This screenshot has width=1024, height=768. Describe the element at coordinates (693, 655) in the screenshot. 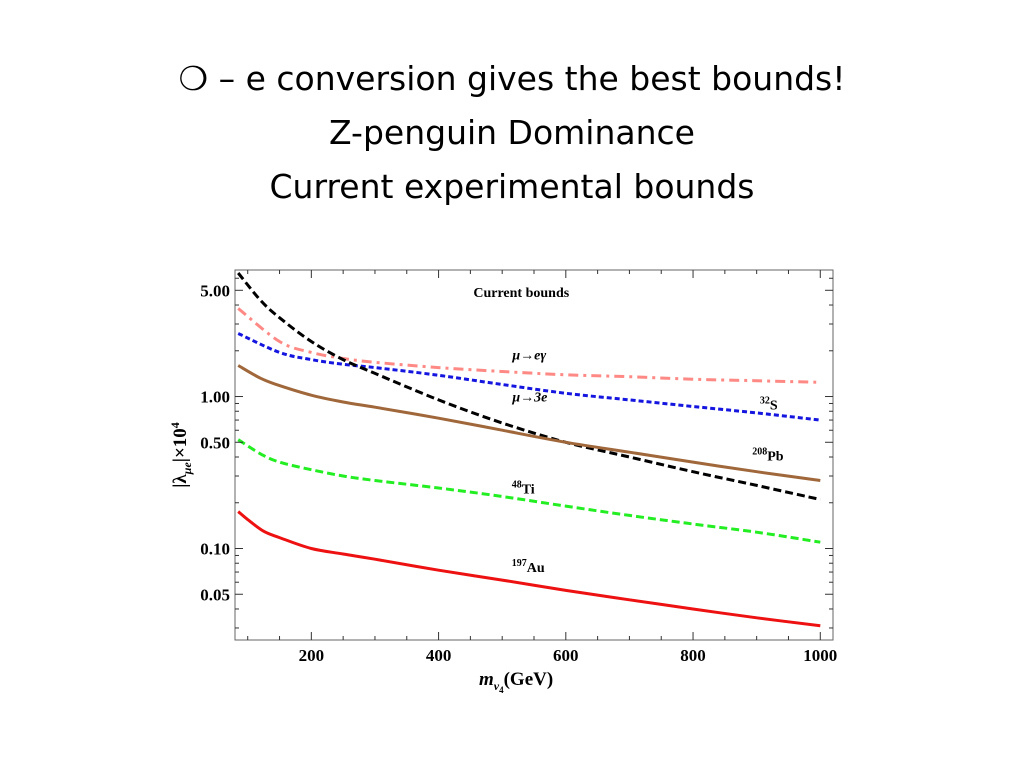

I see `x-tick-label-3: 800` at that location.